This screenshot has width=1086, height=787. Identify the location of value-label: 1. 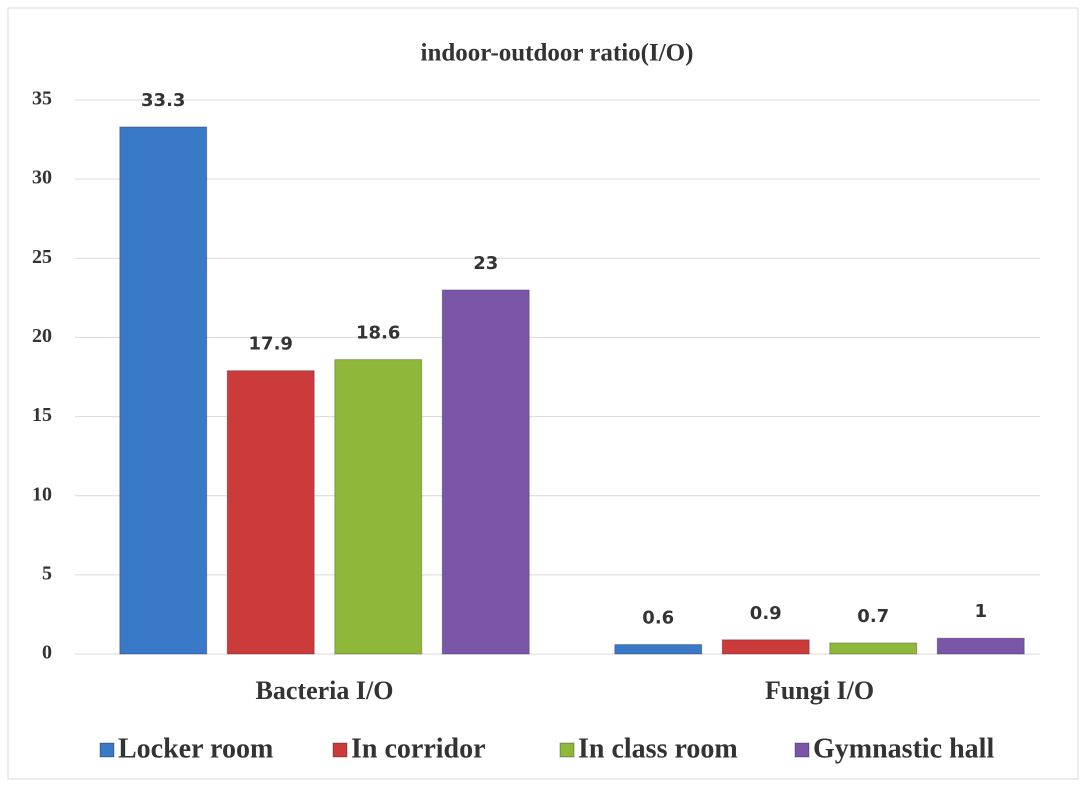
(980, 611).